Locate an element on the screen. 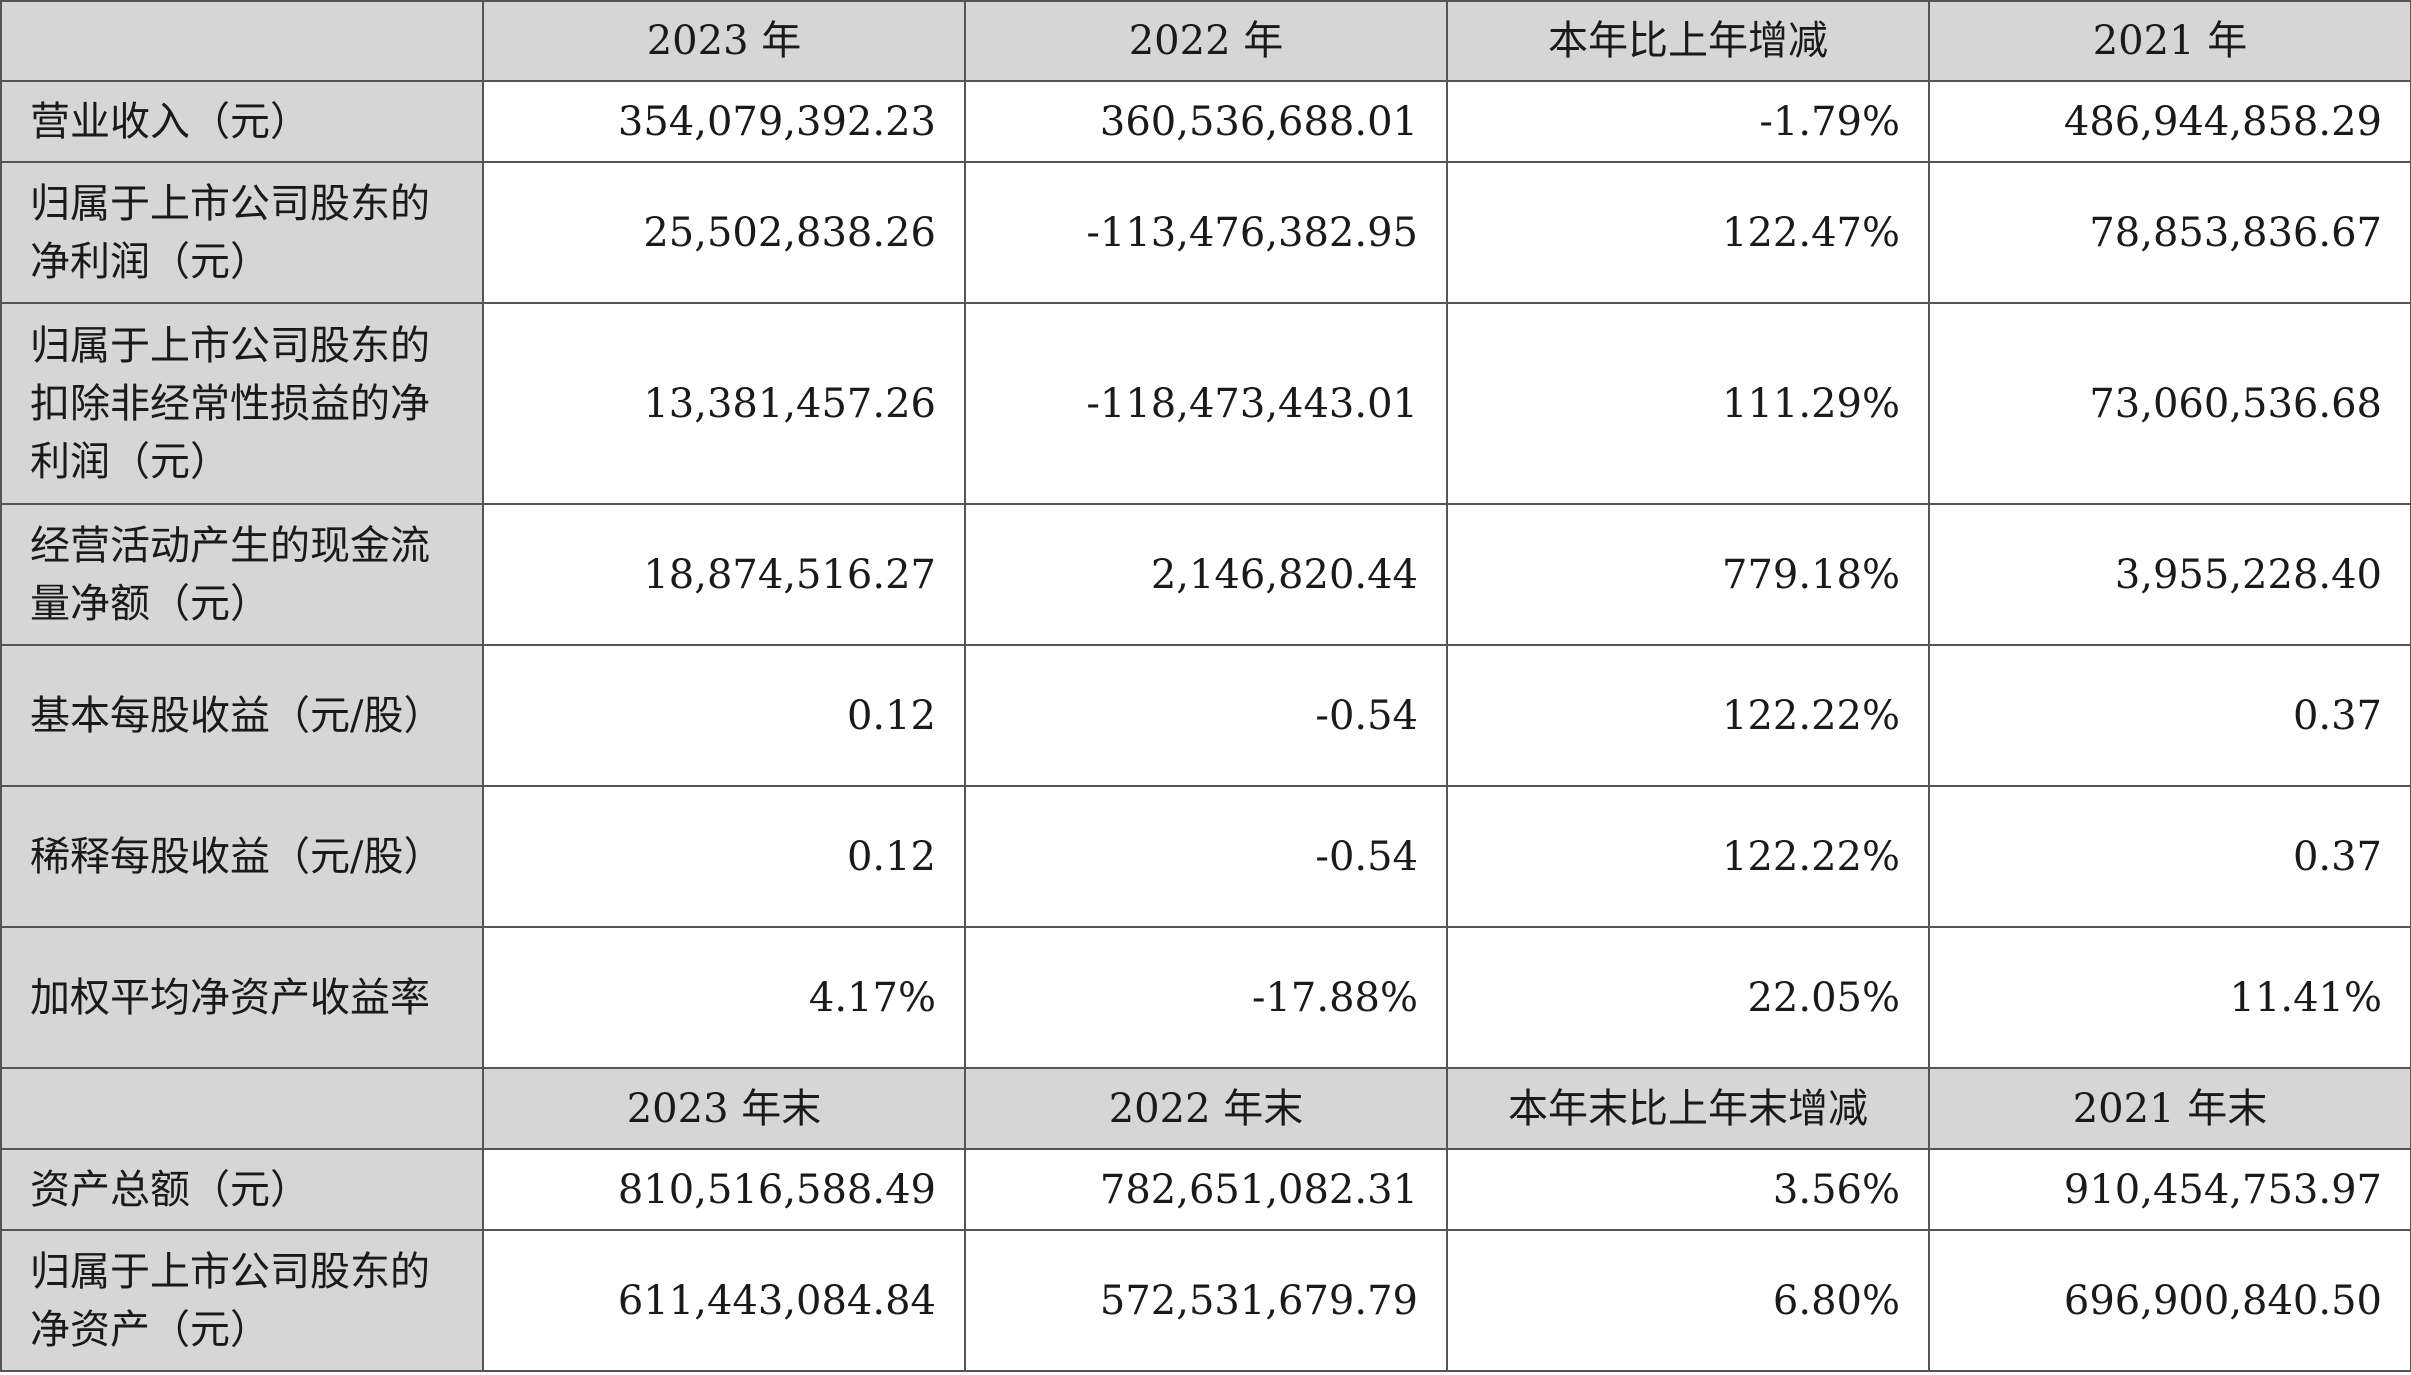 The height and width of the screenshot is (1375, 2411). value-cell: 73,060,536.68 is located at coordinates (2169, 403).